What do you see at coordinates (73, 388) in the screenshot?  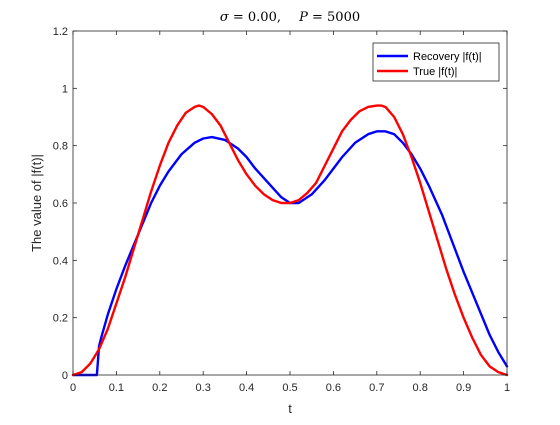 I see `x-tick-label: 0` at bounding box center [73, 388].